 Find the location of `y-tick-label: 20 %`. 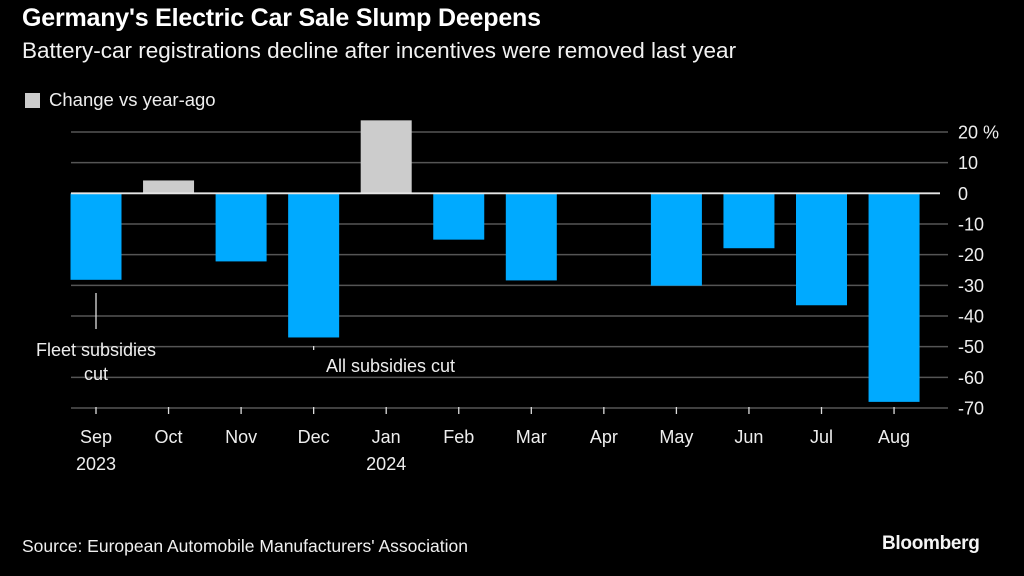

y-tick-label: 20 % is located at coordinates (978, 133).